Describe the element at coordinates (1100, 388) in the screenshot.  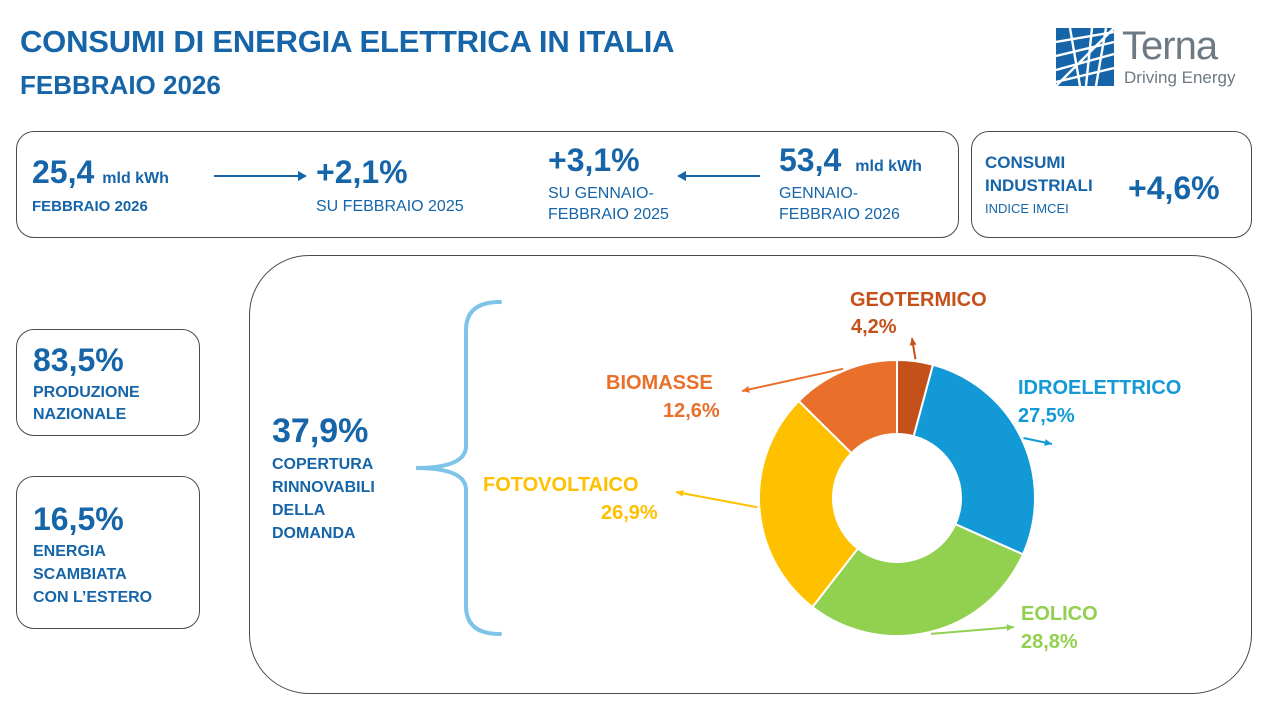
I see `idroelettrico-label: IDROELETTRICO` at that location.